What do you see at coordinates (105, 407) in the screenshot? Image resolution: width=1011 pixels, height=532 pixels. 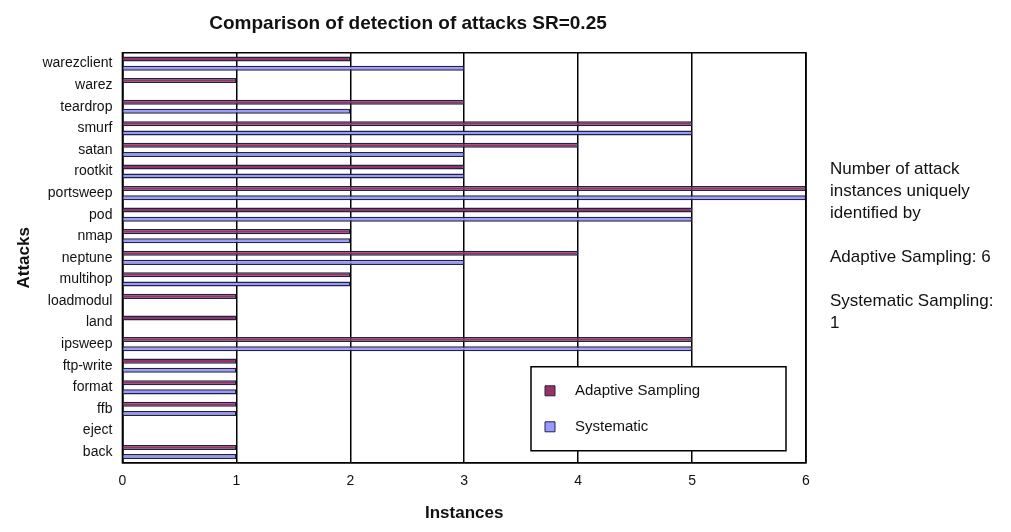 I see `y-tick-label: ffb` at bounding box center [105, 407].